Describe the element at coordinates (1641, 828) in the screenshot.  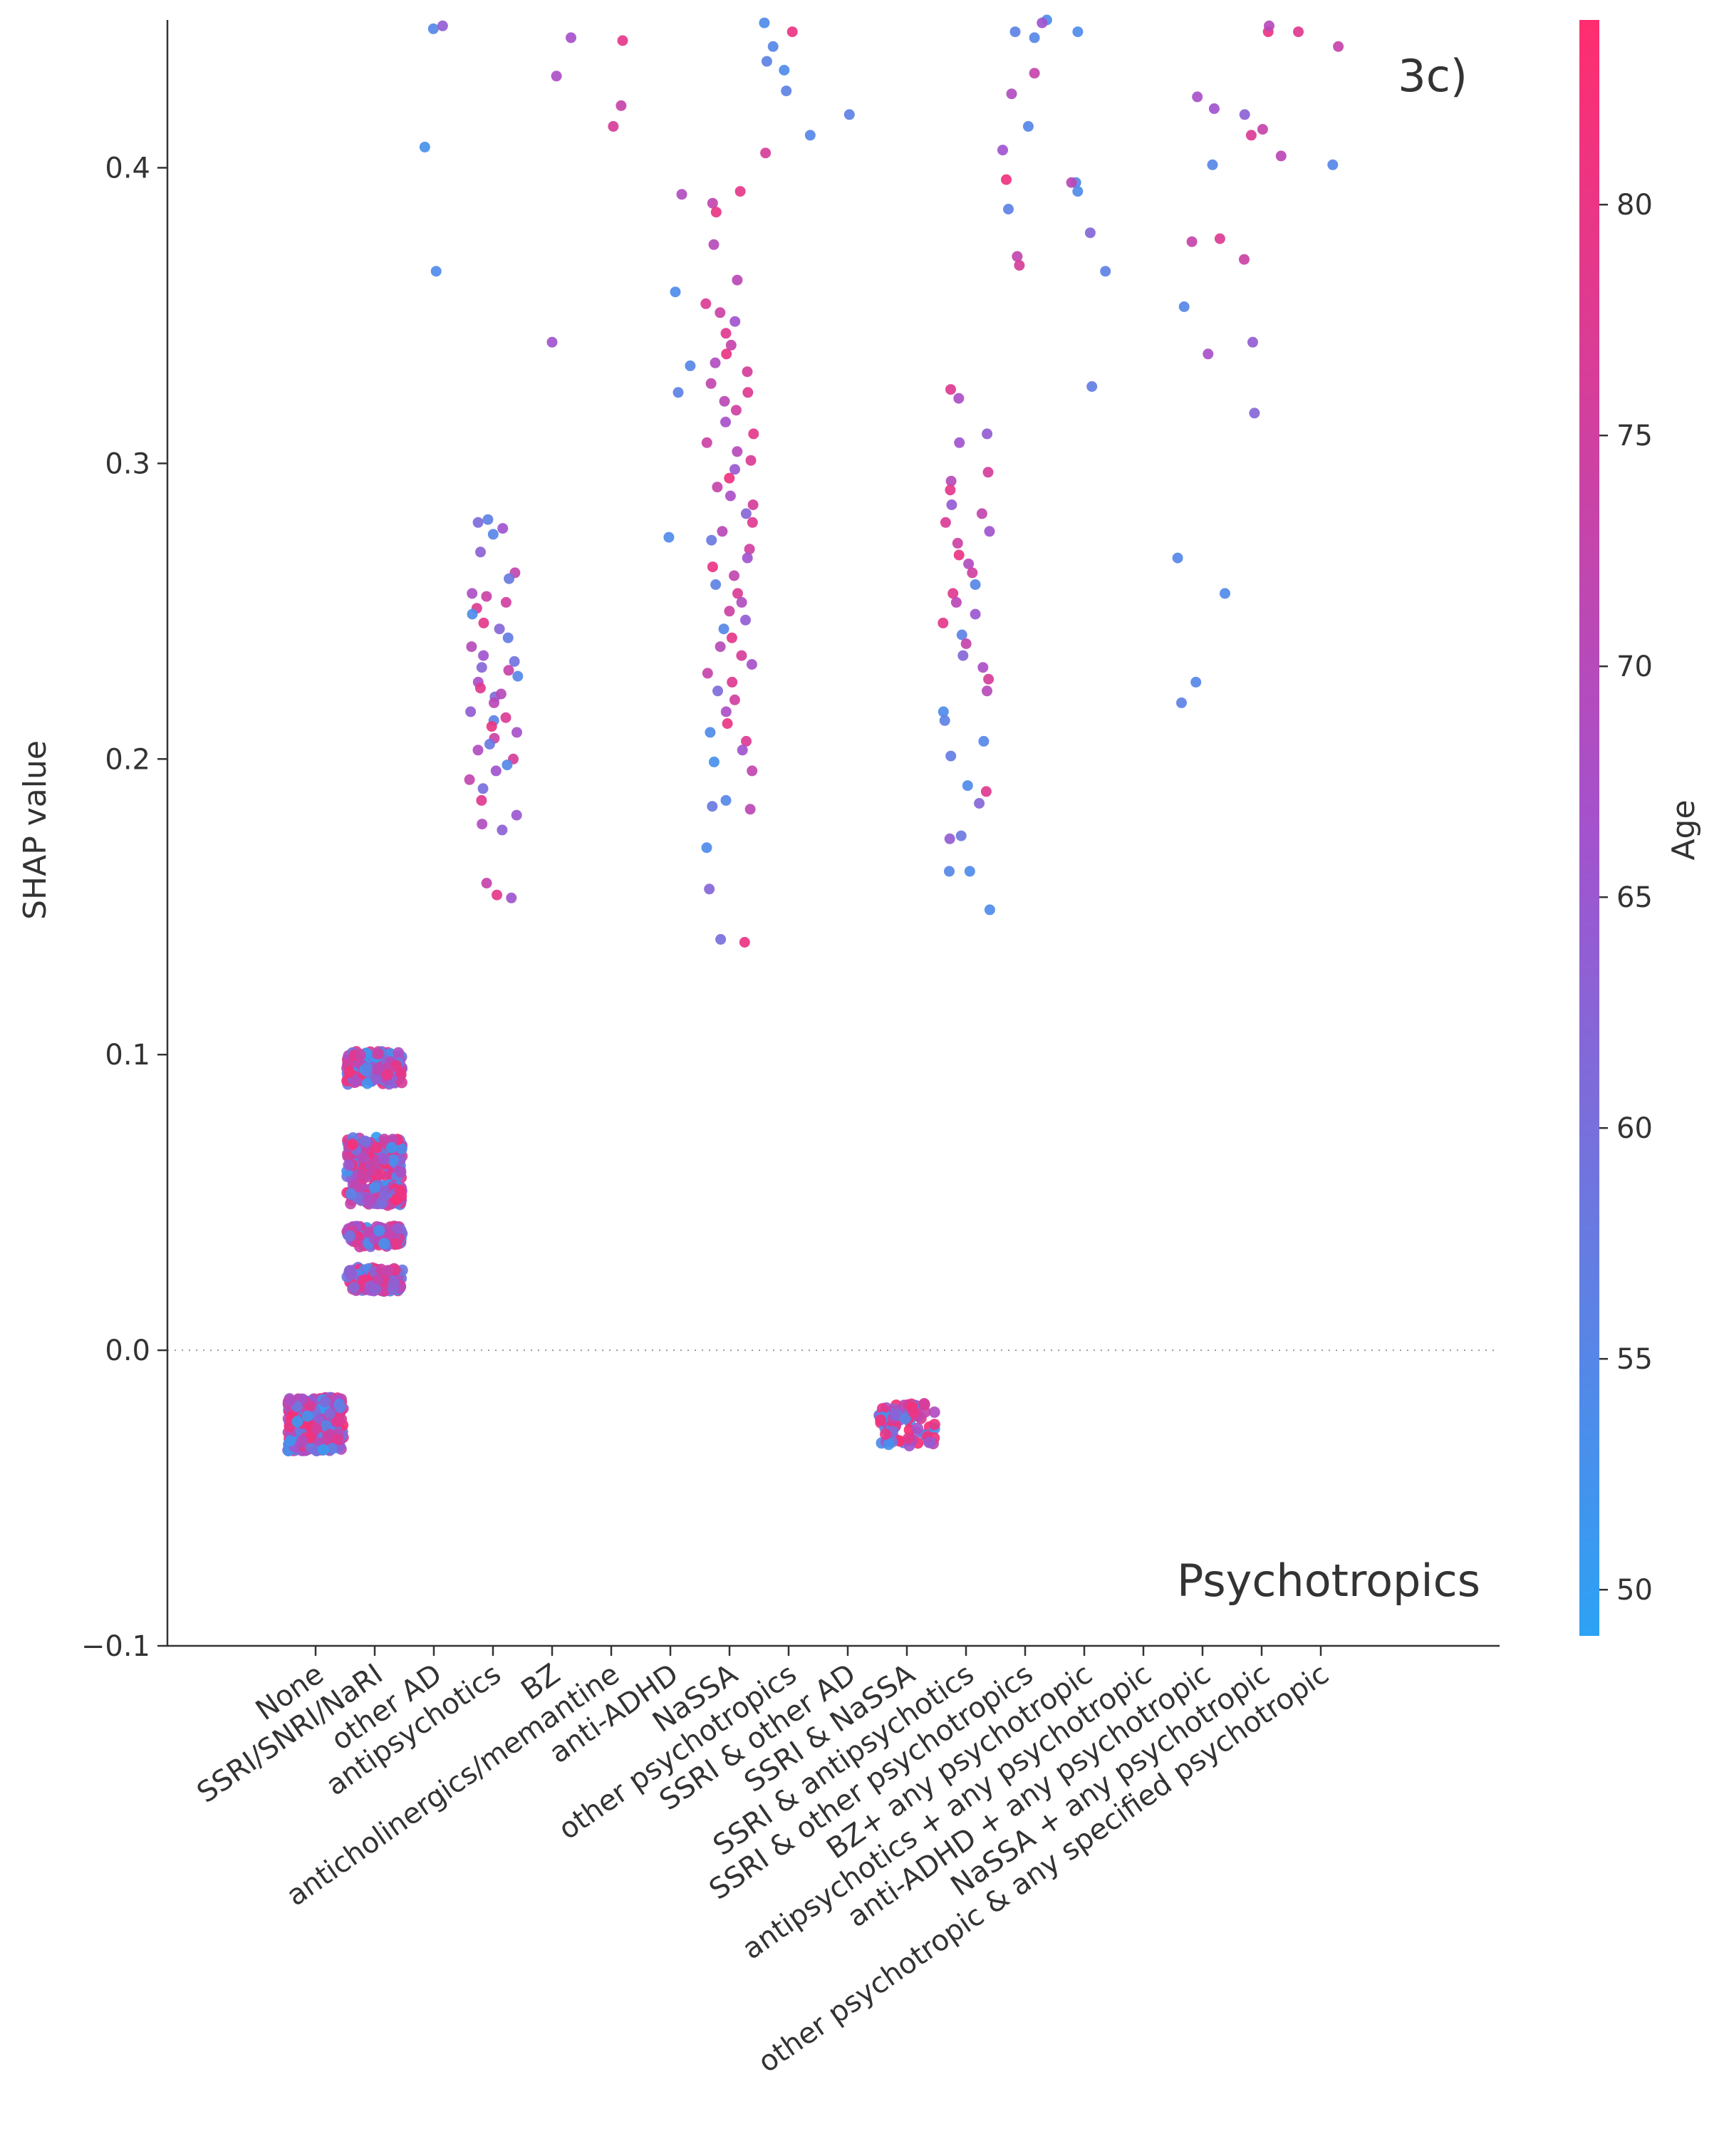
I see `age-colorbar: 50 55 60 65 70 75 80 Age` at that location.